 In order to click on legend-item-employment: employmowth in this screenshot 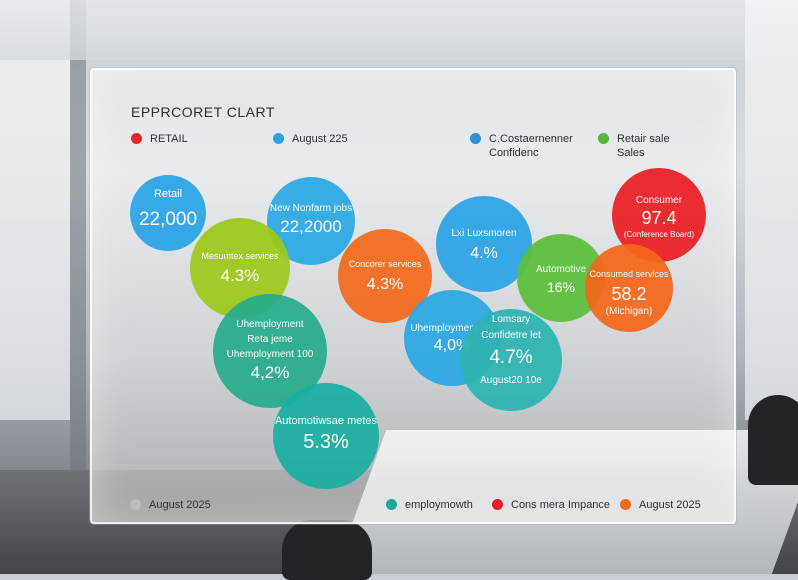, I will do `click(429, 505)`.